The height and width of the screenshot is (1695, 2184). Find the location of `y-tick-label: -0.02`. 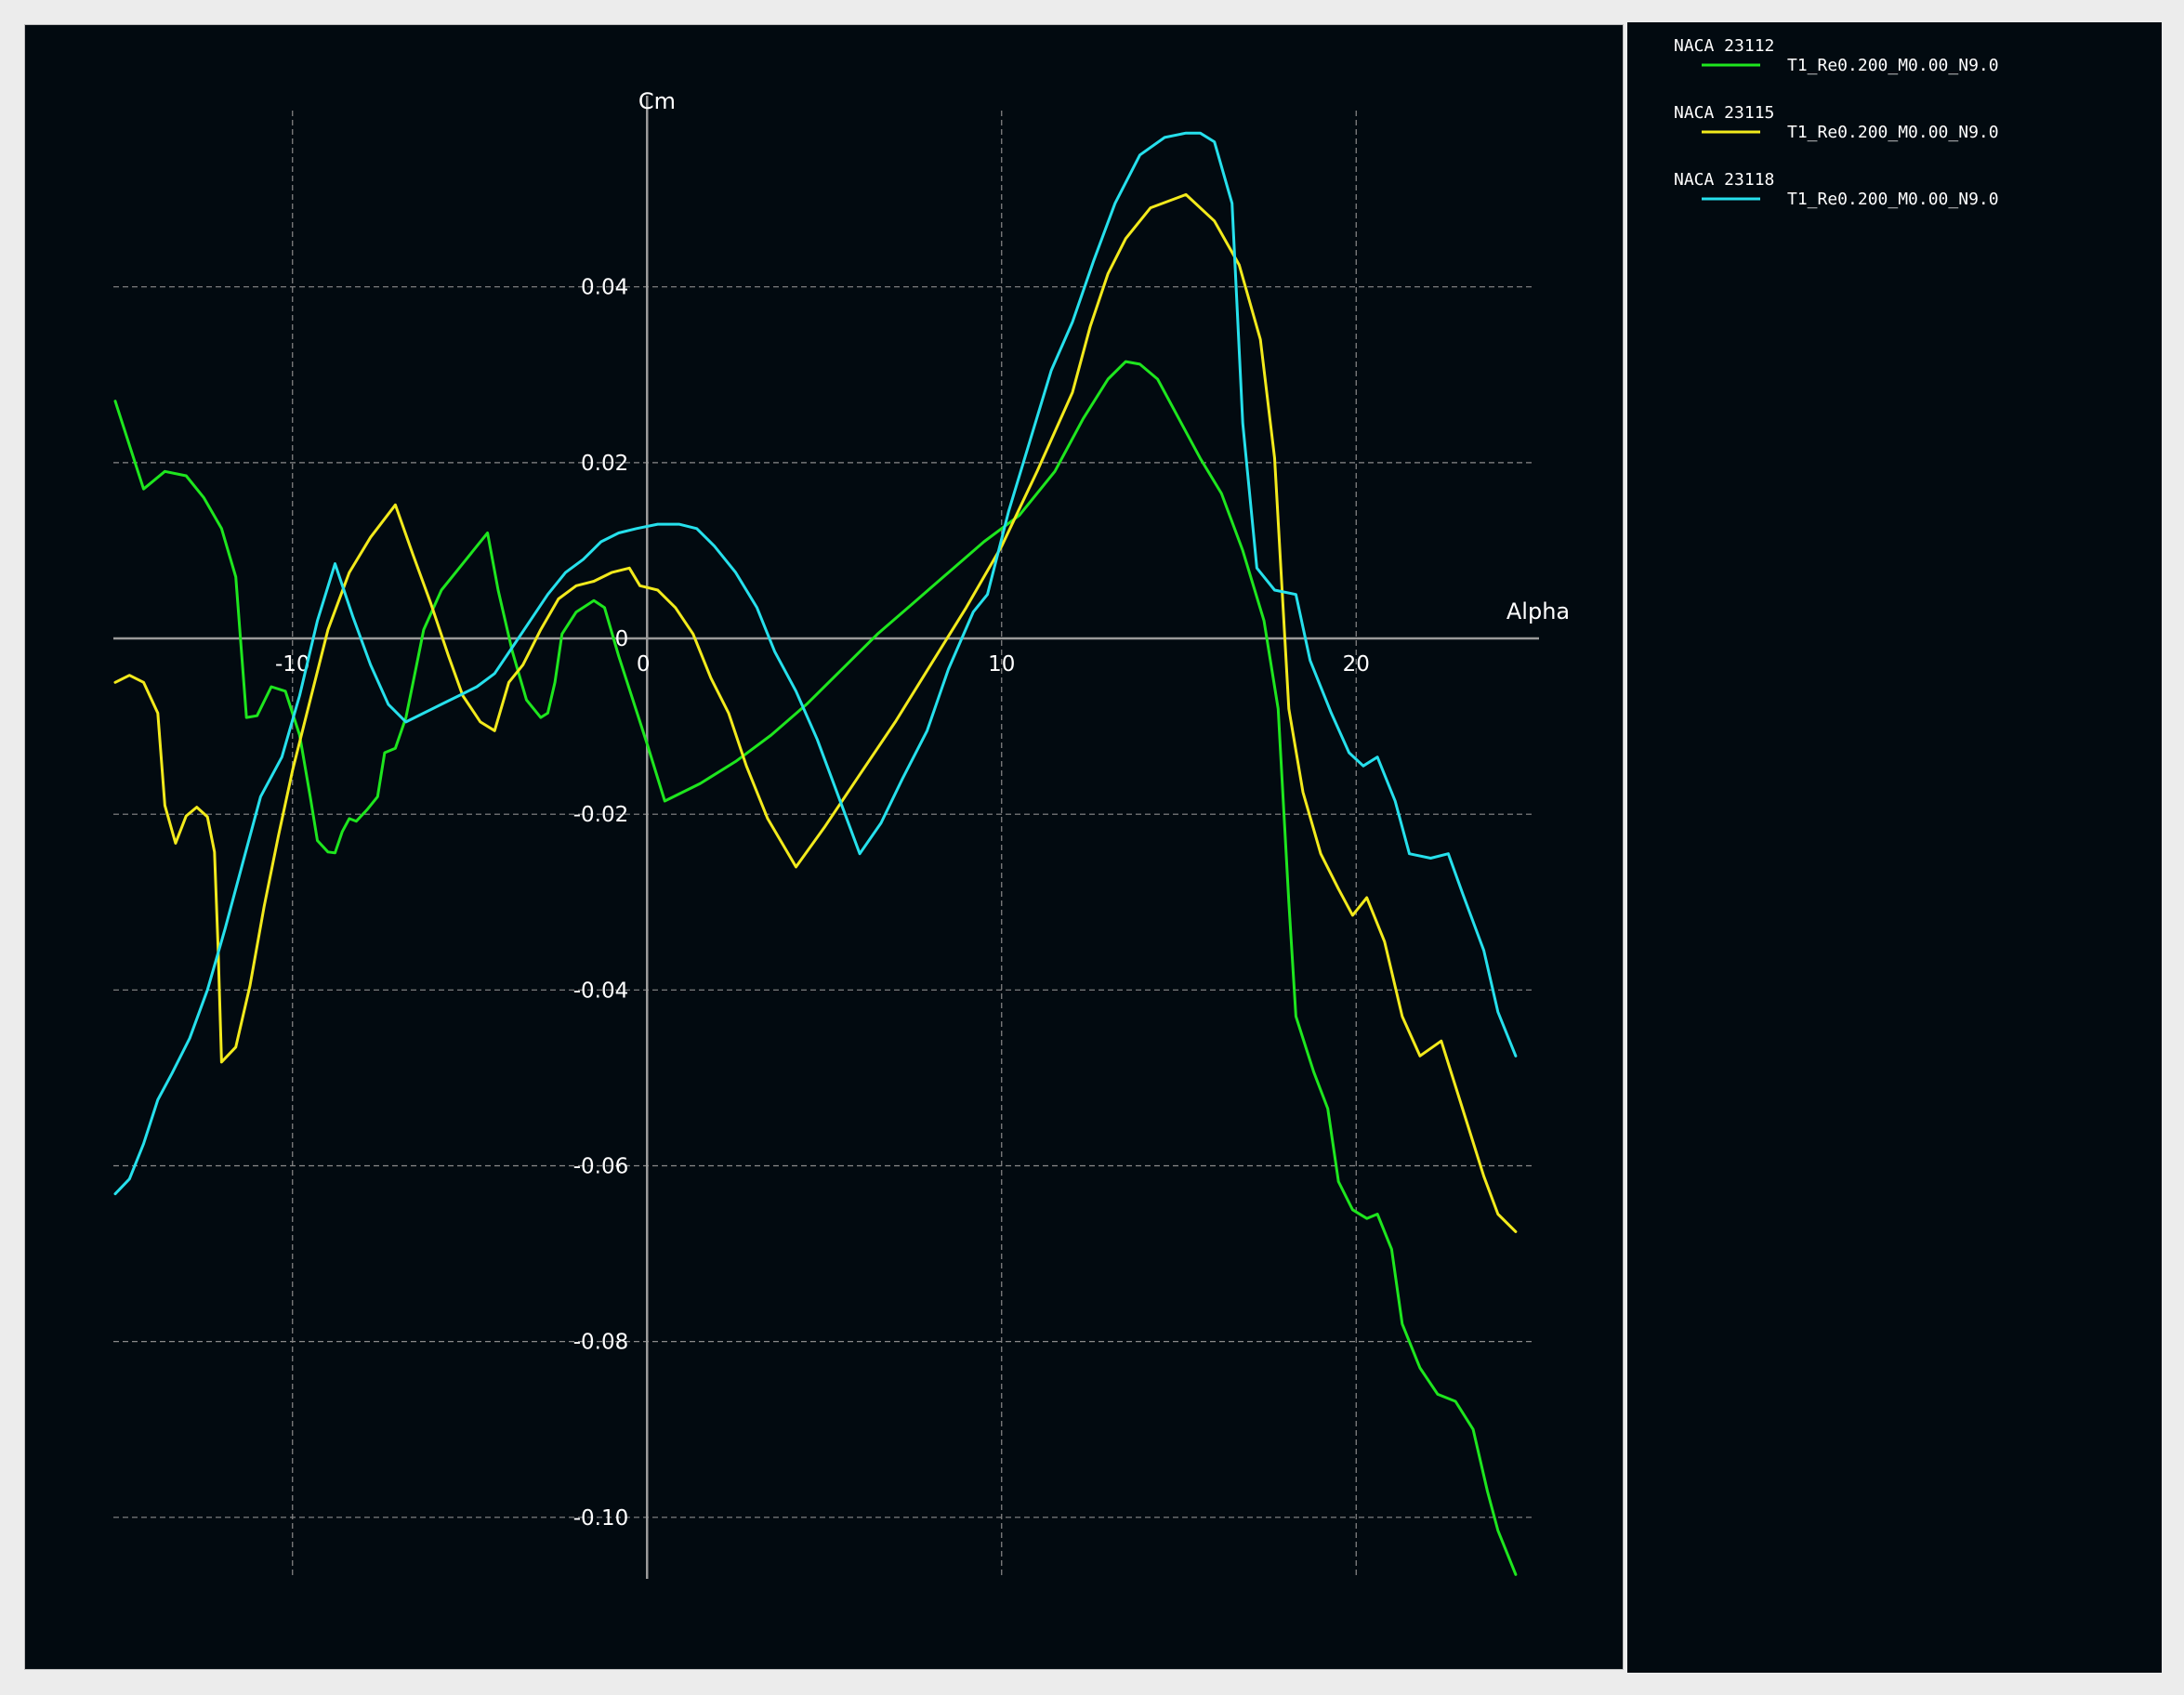

y-tick-label: -0.02 is located at coordinates (601, 815).